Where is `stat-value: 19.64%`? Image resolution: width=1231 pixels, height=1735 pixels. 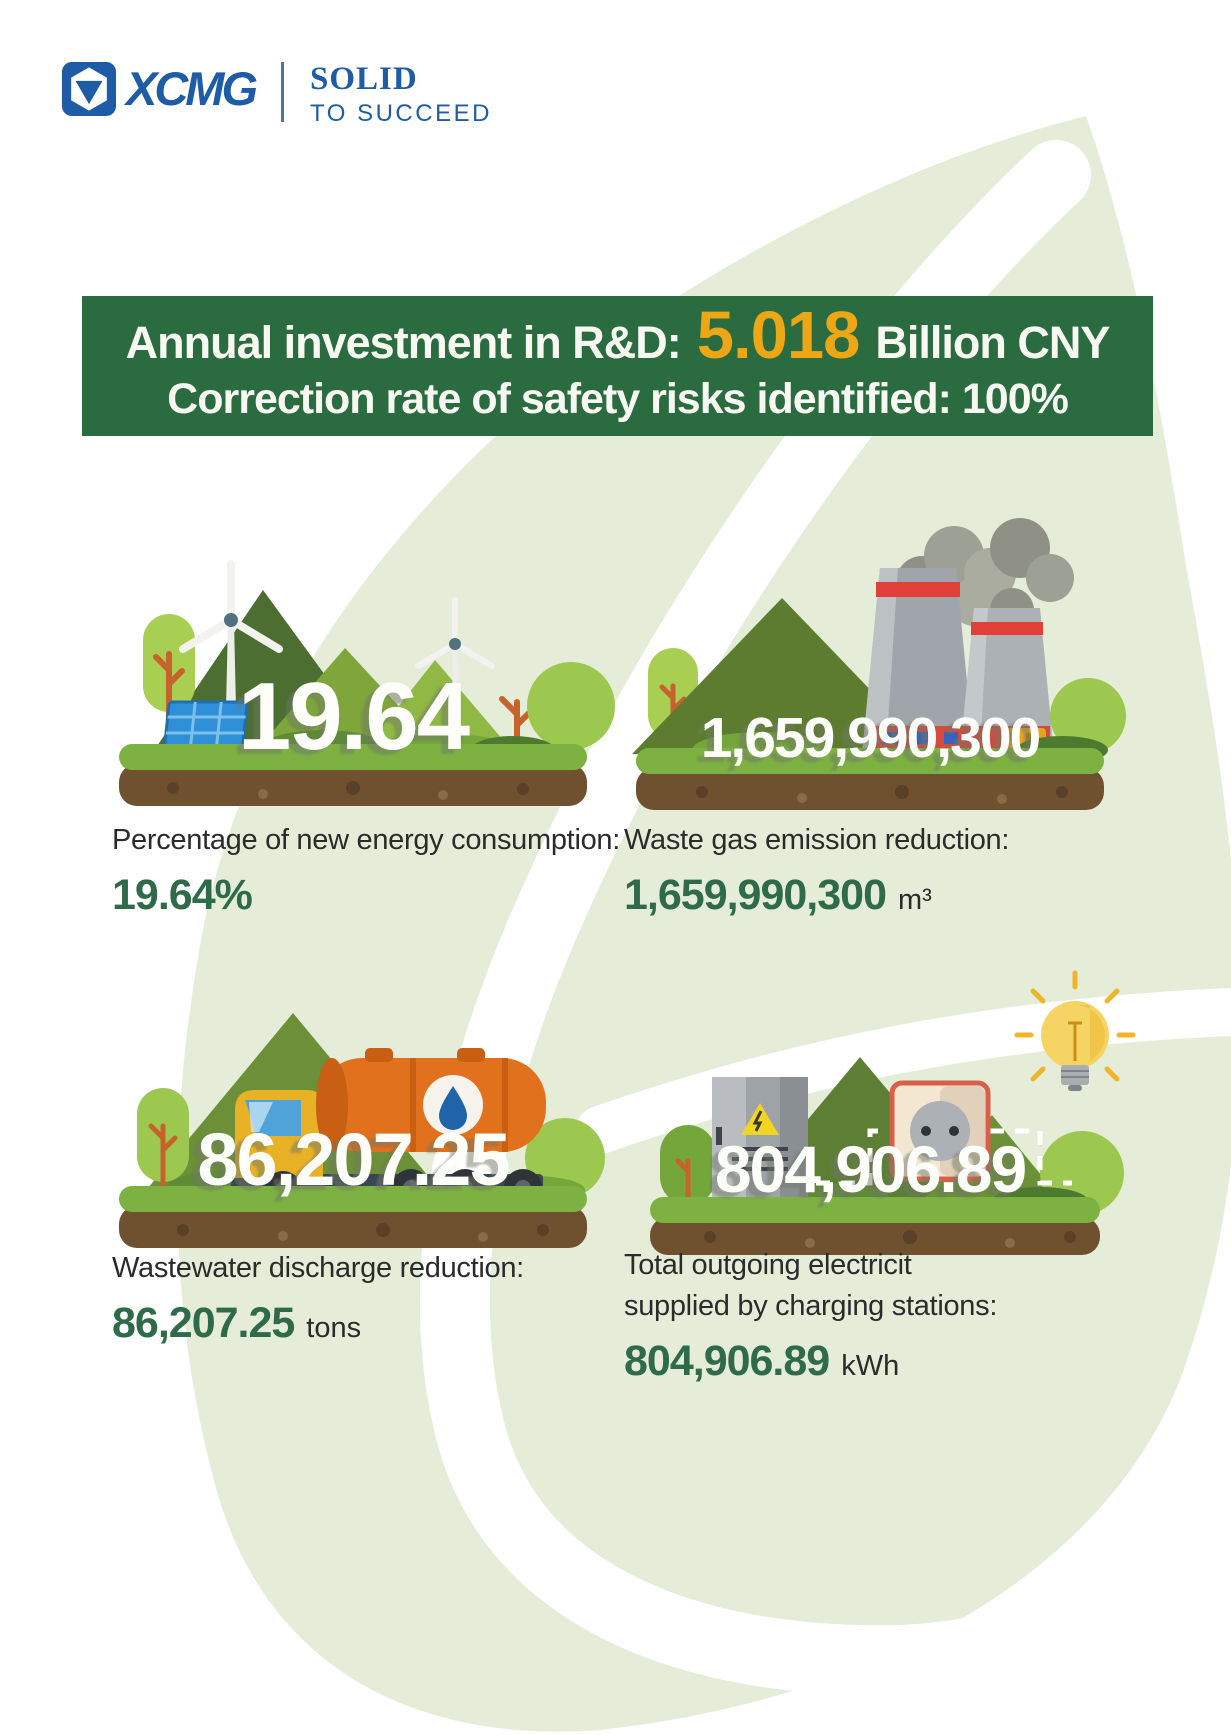
stat-value: 19.64% is located at coordinates (182, 895).